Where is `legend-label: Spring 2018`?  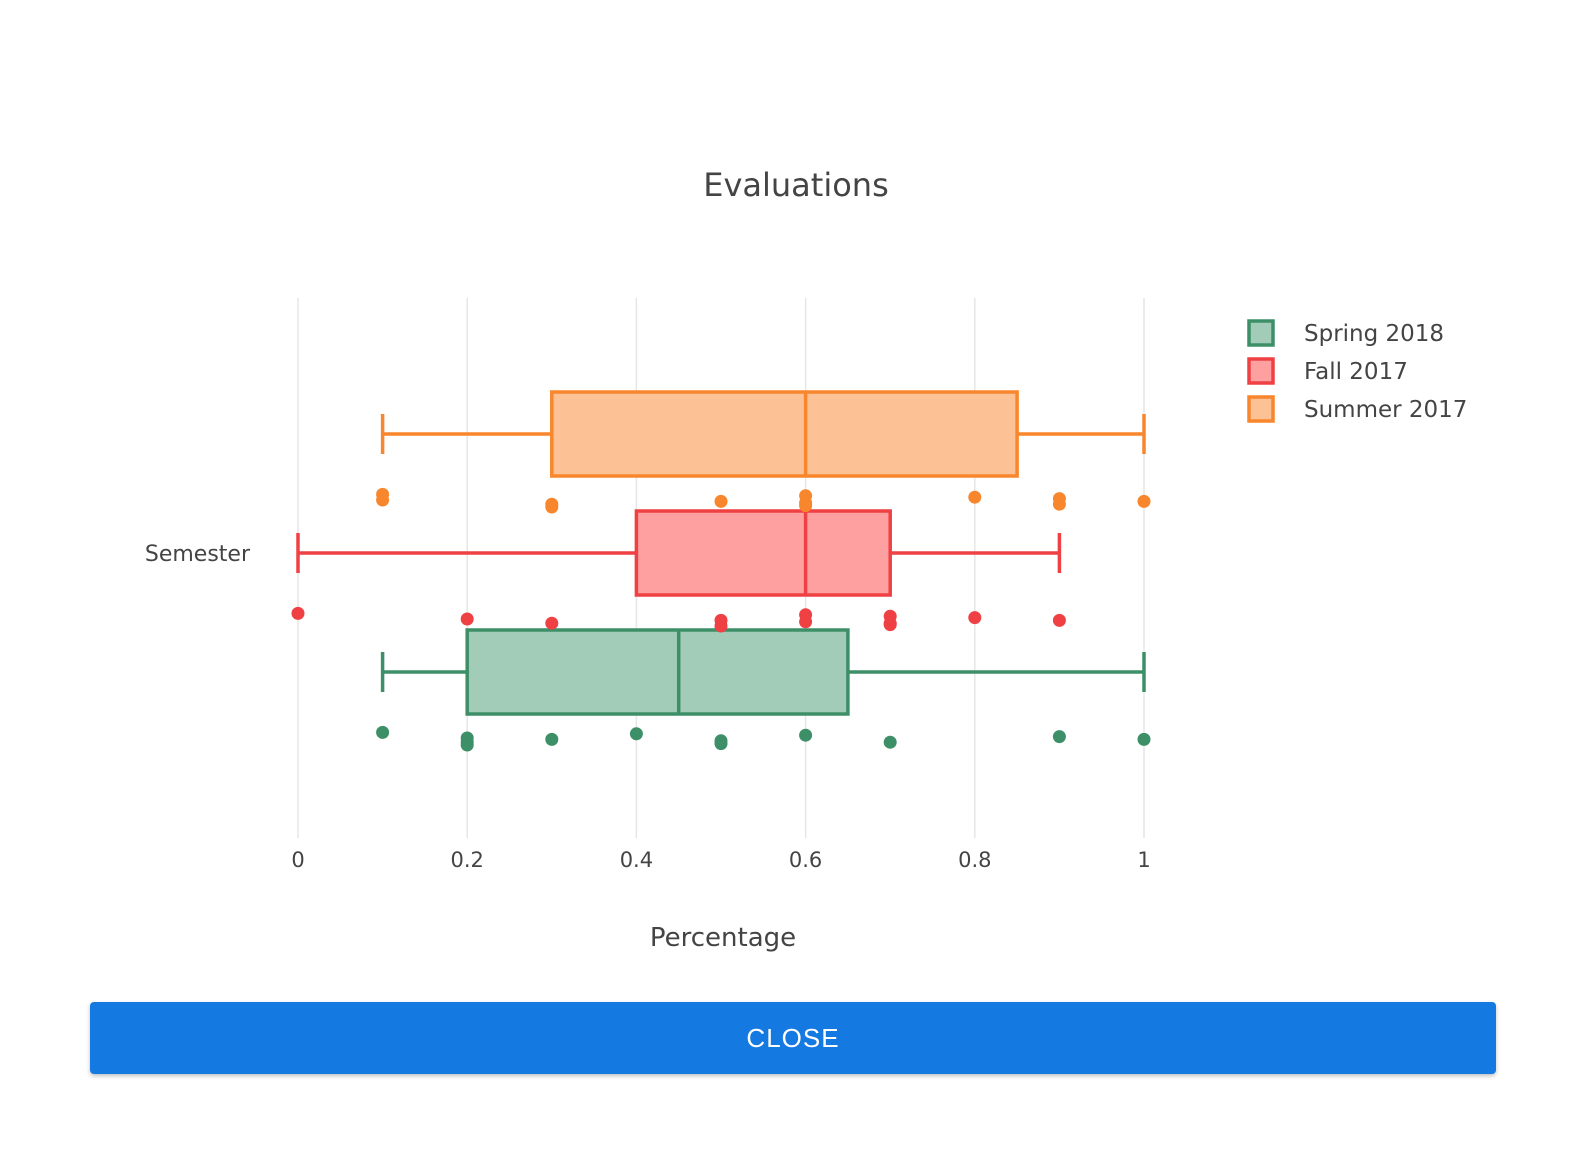 legend-label: Spring 2018 is located at coordinates (1374, 334).